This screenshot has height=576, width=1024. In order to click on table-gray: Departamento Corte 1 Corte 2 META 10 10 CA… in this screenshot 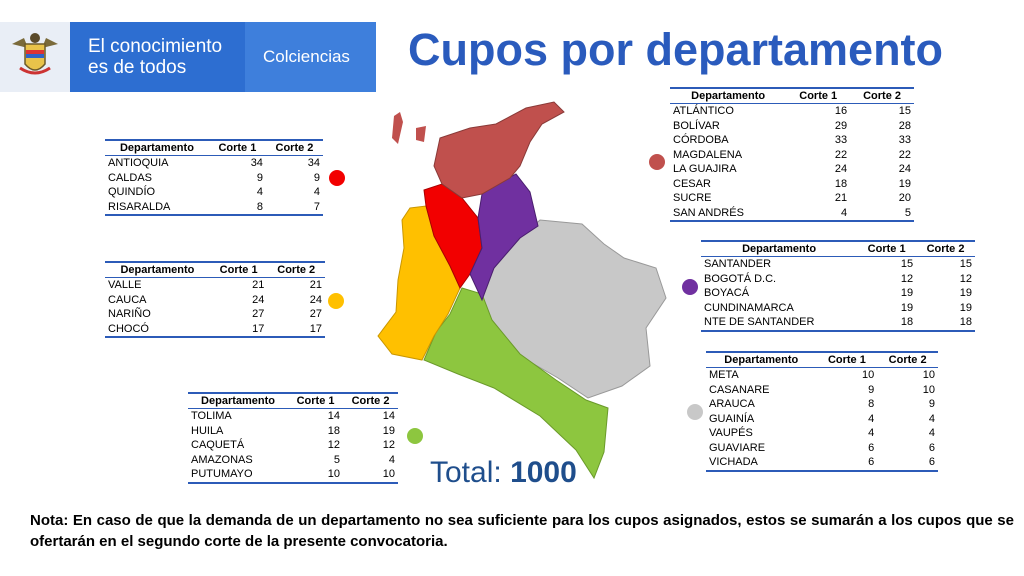, I will do `click(822, 411)`.